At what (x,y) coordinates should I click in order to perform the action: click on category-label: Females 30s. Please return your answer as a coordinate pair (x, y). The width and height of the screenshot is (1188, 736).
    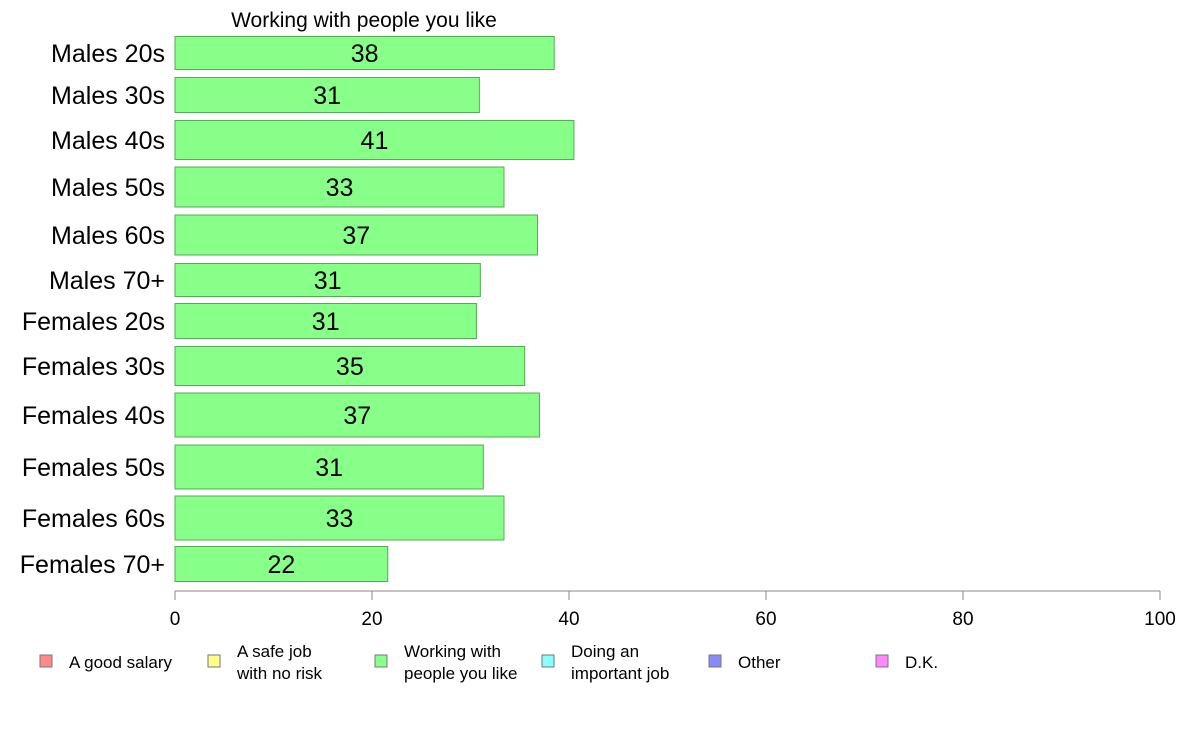
    Looking at the image, I should click on (93, 367).